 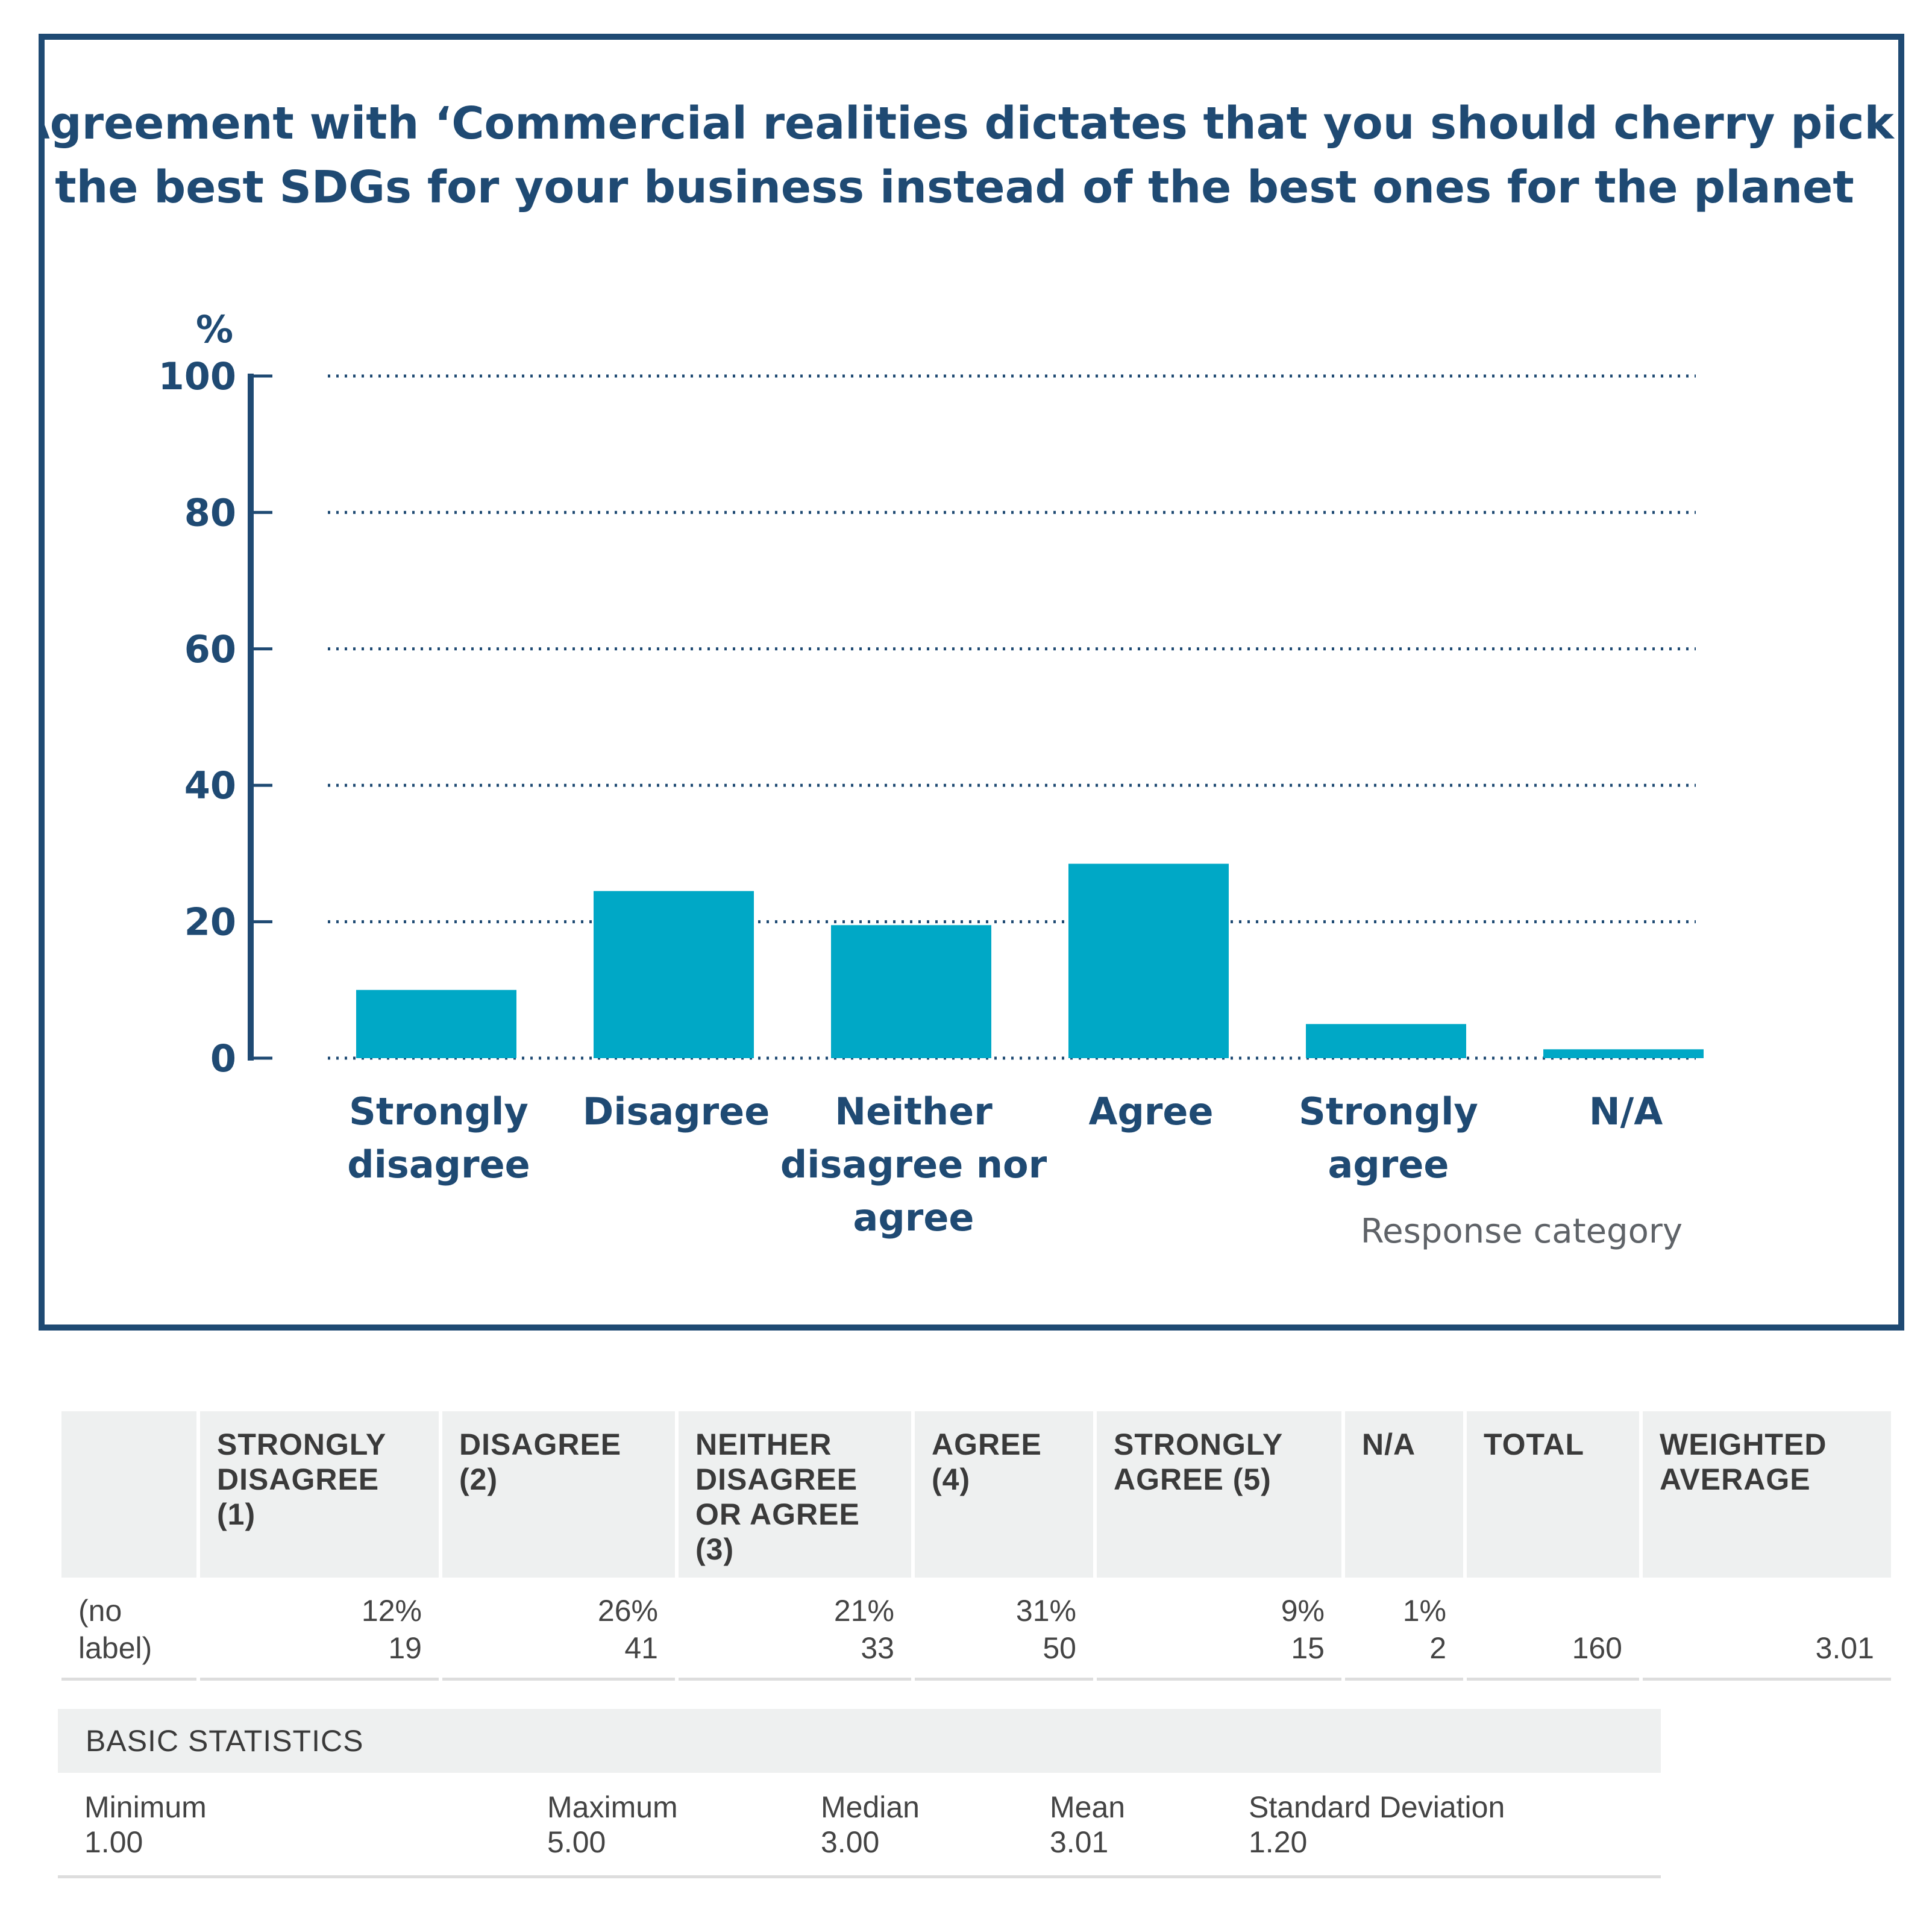 What do you see at coordinates (1377, 1825) in the screenshot?
I see `stat-standard-deviation: Standard Deviation 1.20` at bounding box center [1377, 1825].